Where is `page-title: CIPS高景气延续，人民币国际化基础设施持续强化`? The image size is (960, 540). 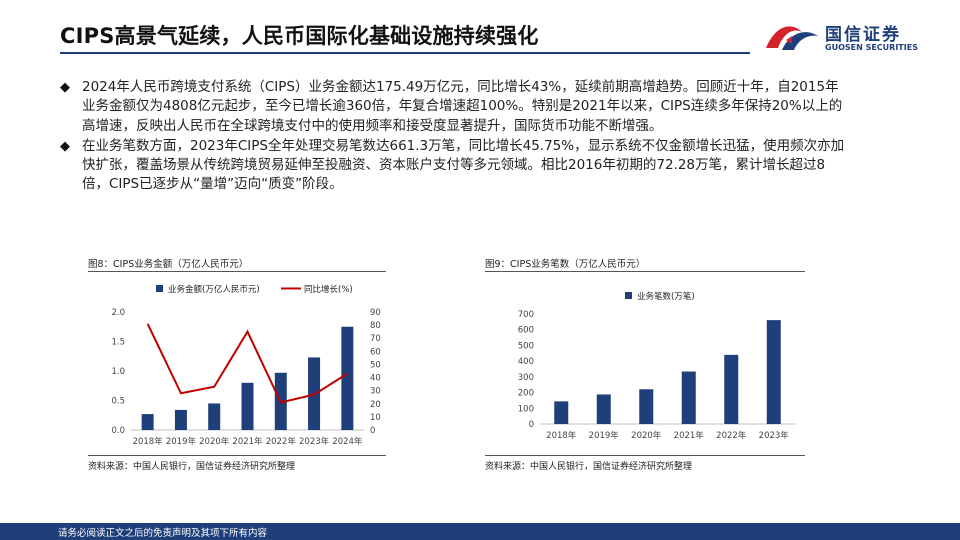
page-title: CIPS高景气延续，人民币国际化基础设施持续强化 is located at coordinates (299, 36).